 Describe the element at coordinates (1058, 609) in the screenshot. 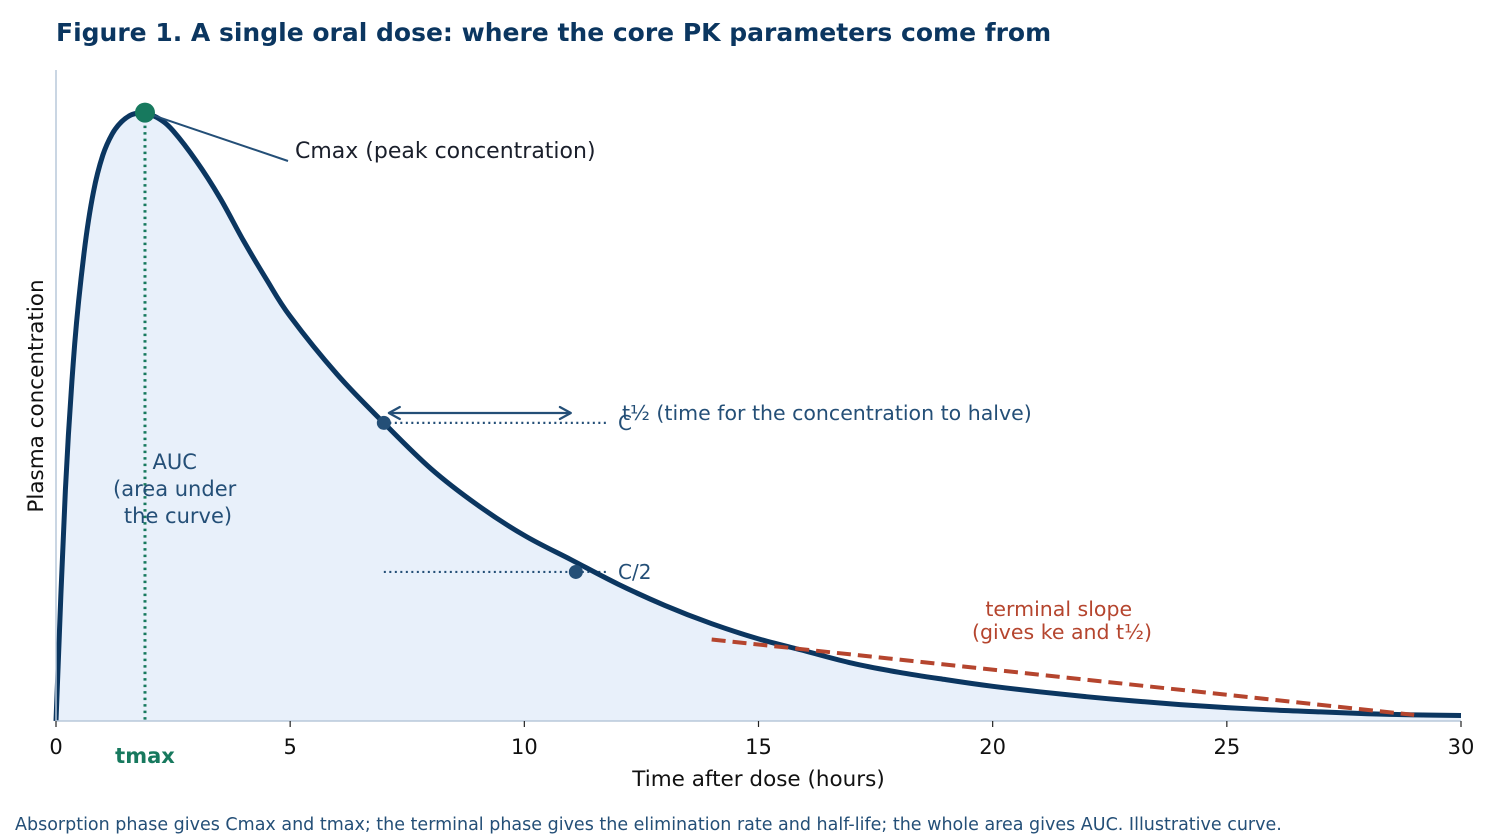

I see `terminal-slope-label-line-1: terminal slope` at that location.